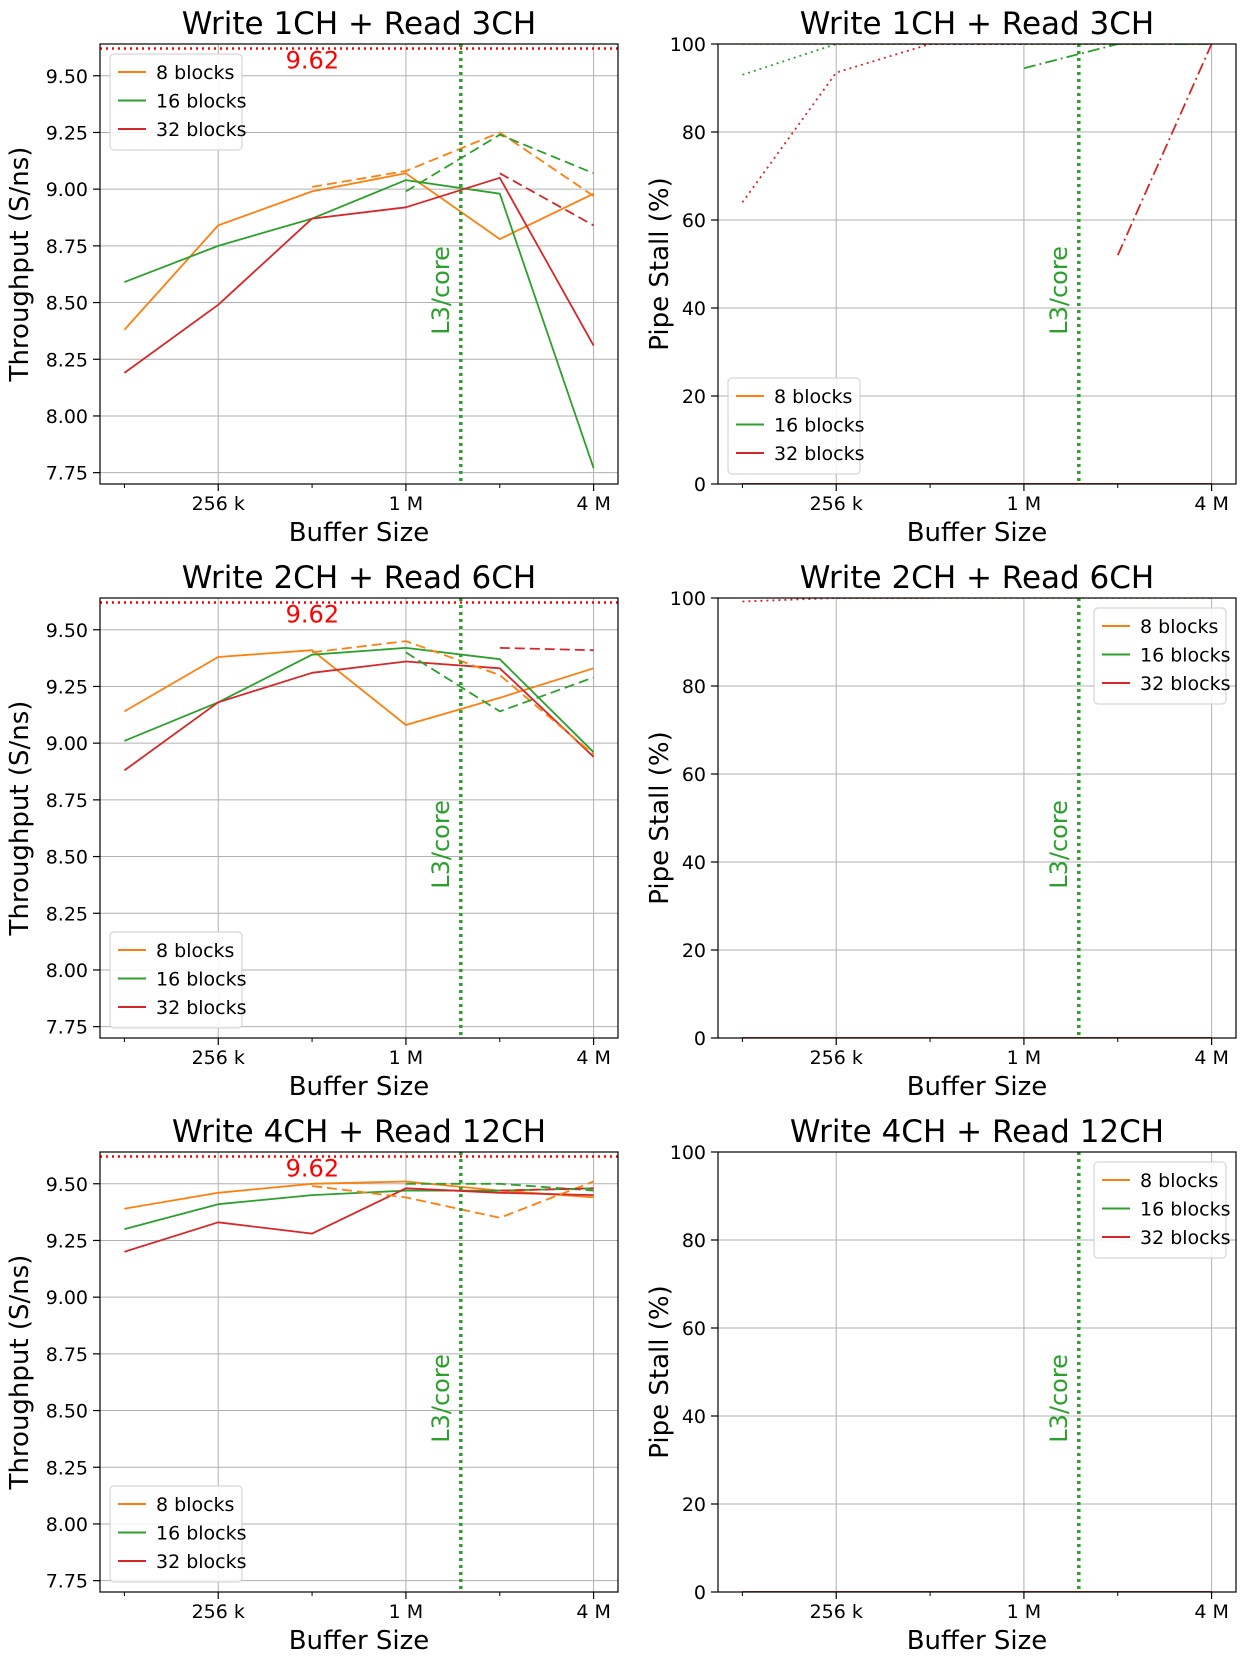 This screenshot has height=1666, width=1246. What do you see at coordinates (694, 1329) in the screenshot?
I see `y-tick-label: 60` at bounding box center [694, 1329].